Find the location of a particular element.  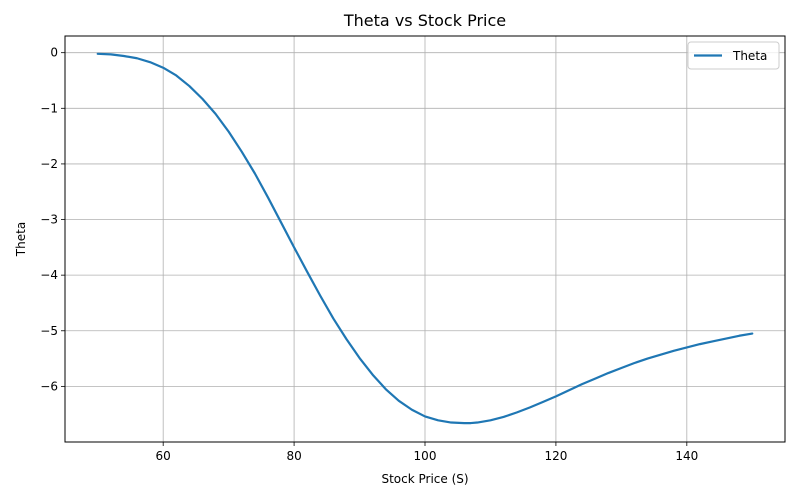

legend-box is located at coordinates (733, 55).